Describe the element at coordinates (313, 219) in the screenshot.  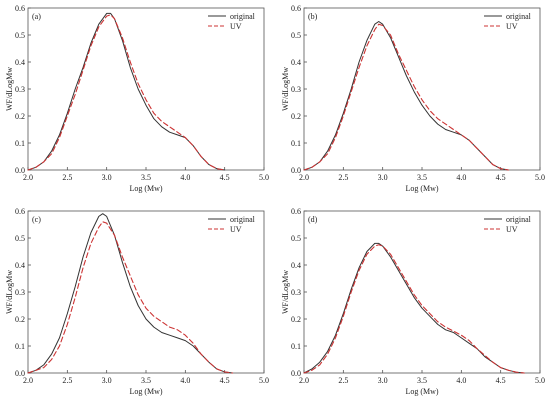
I see `panel-tag: (d)` at that location.